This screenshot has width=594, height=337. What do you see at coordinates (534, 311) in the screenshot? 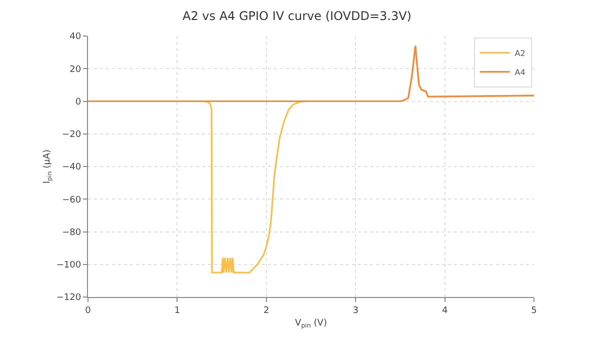
I see `x-tick-label: 5` at bounding box center [534, 311].